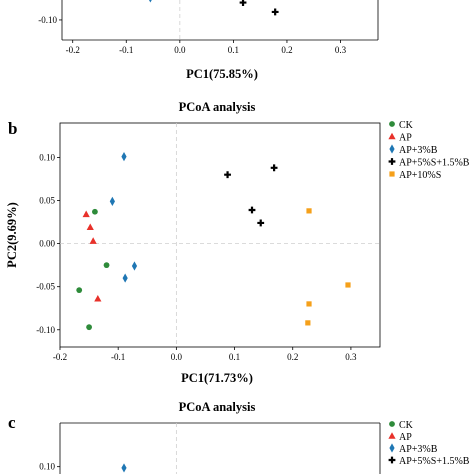  Describe the element at coordinates (47, 244) in the screenshot. I see `y-tick-label: 0.00` at that location.